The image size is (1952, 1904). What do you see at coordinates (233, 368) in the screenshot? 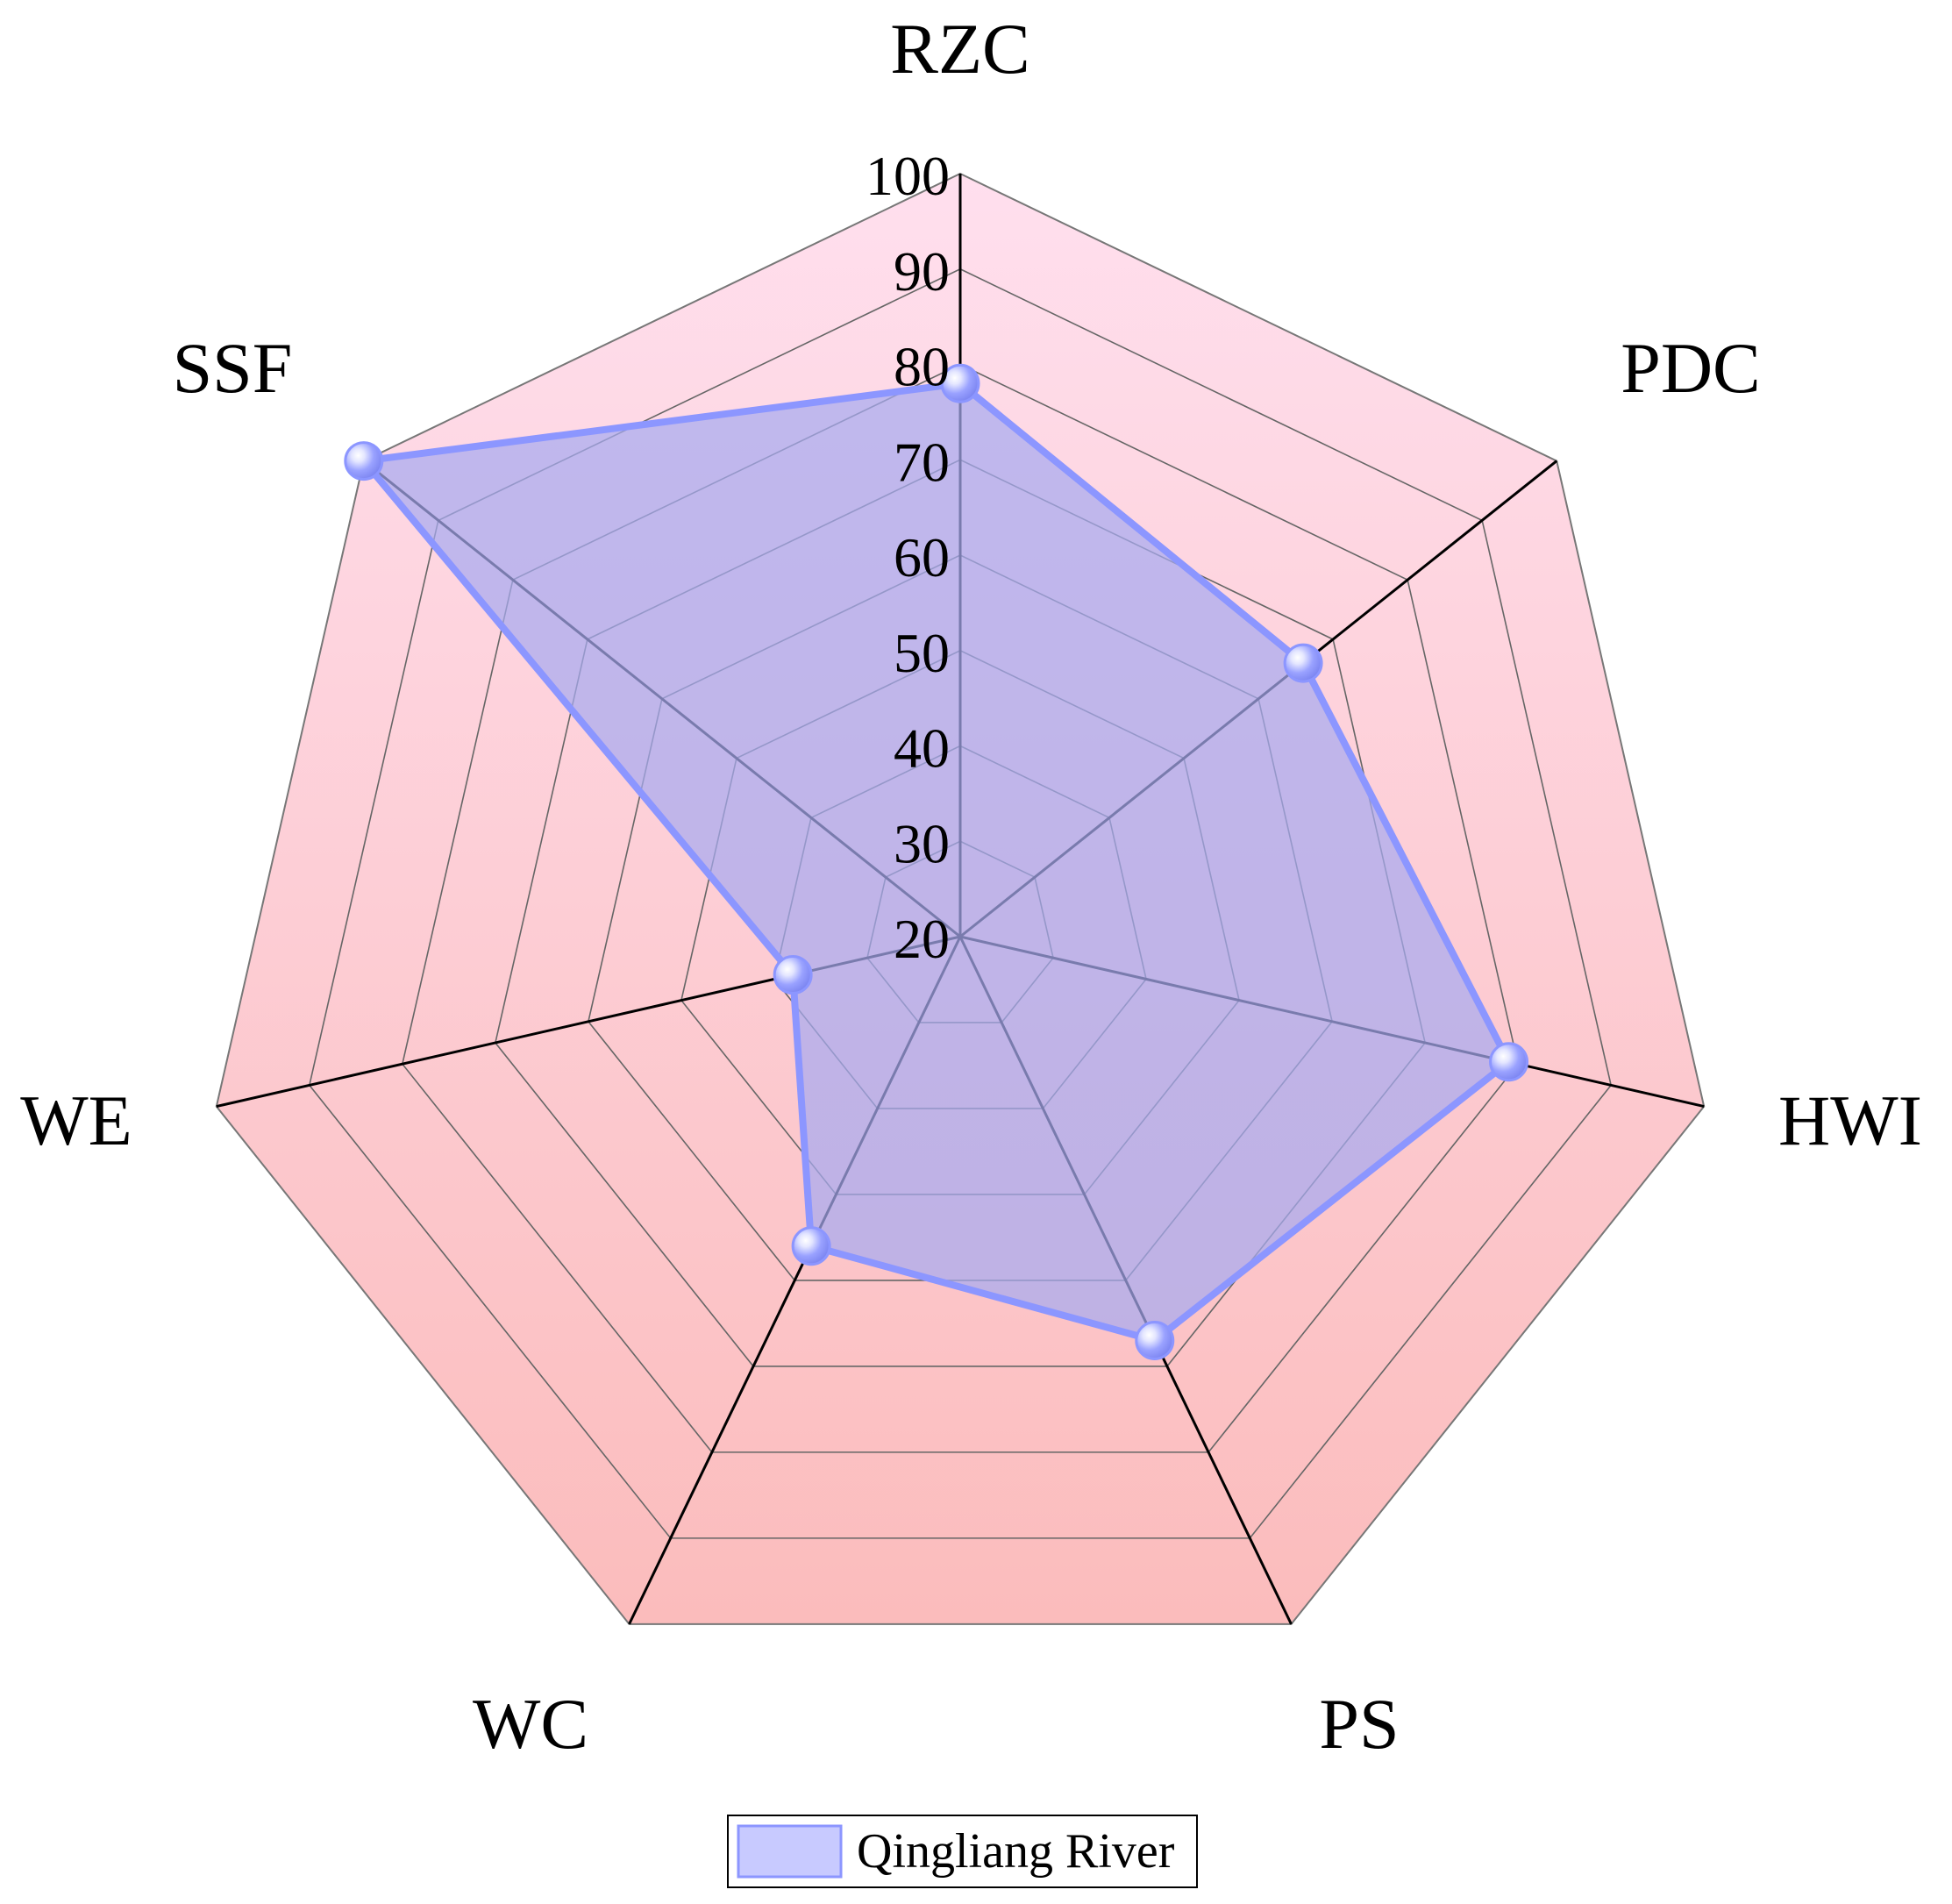
I see `axis-label-ssf: SSF` at bounding box center [233, 368].